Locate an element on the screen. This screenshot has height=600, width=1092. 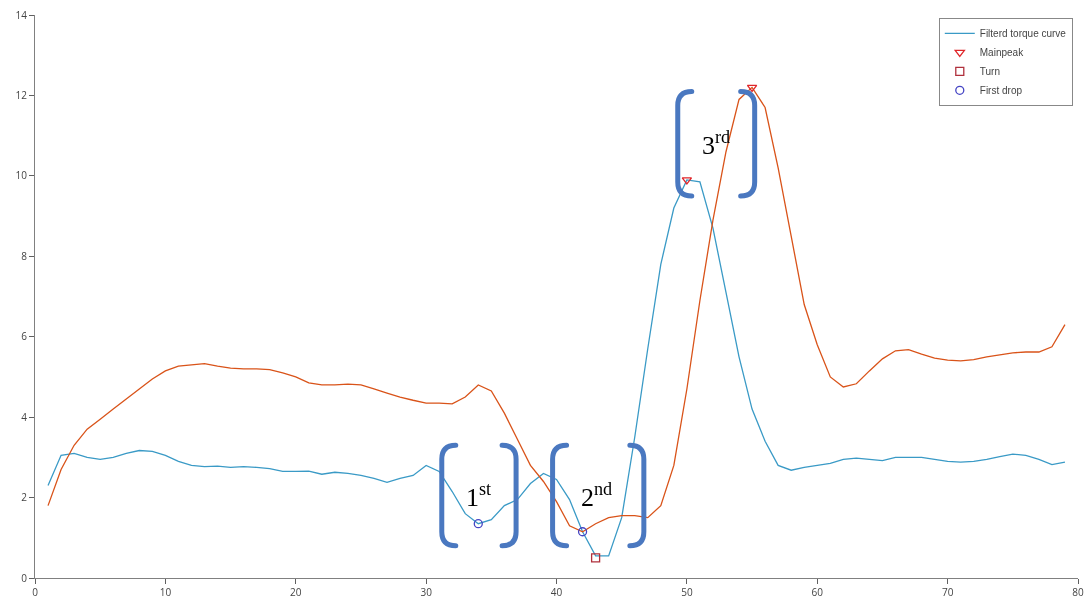
x-tick-label: 60 is located at coordinates (817, 592).